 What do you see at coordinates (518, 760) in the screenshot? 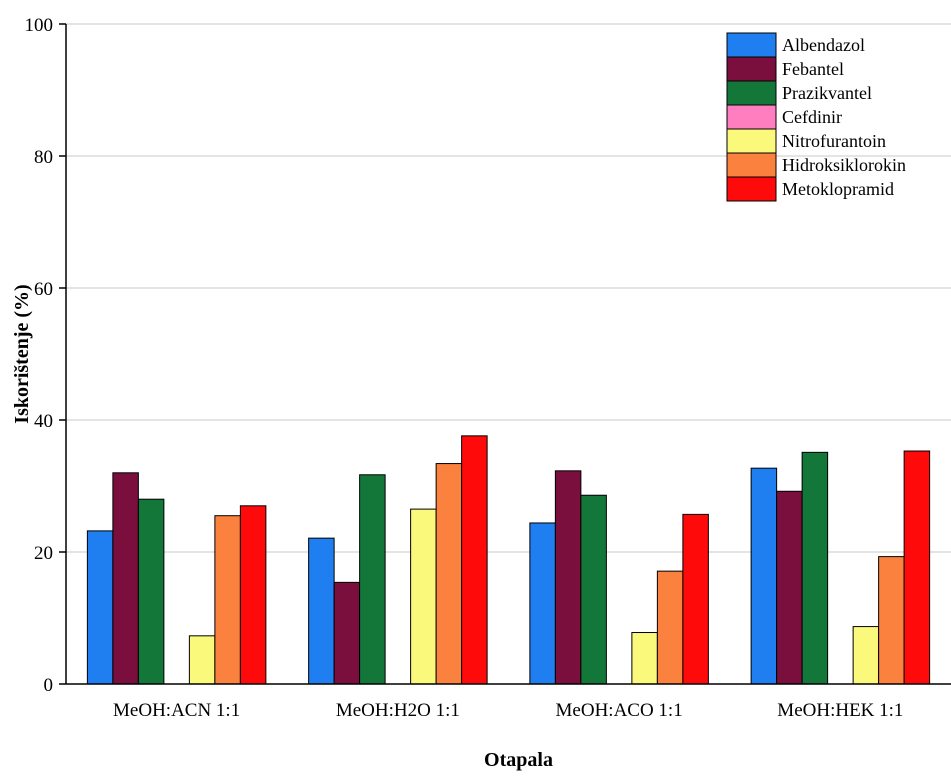
I see `x-axis-title: Otapala` at bounding box center [518, 760].